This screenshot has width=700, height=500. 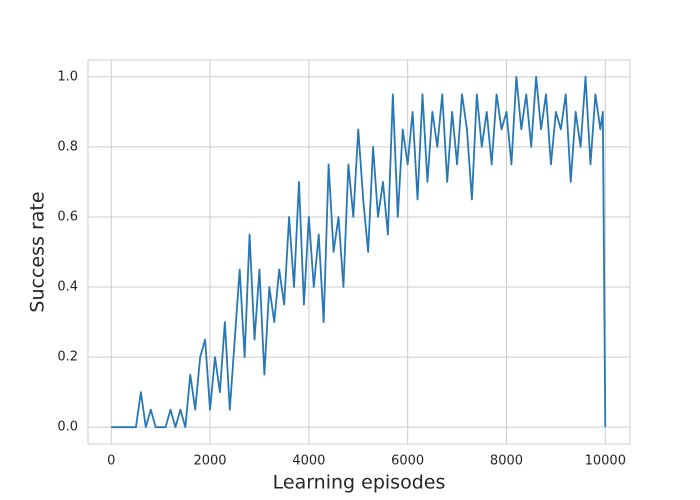 What do you see at coordinates (308, 461) in the screenshot?
I see `x-tick-label: 4000` at bounding box center [308, 461].